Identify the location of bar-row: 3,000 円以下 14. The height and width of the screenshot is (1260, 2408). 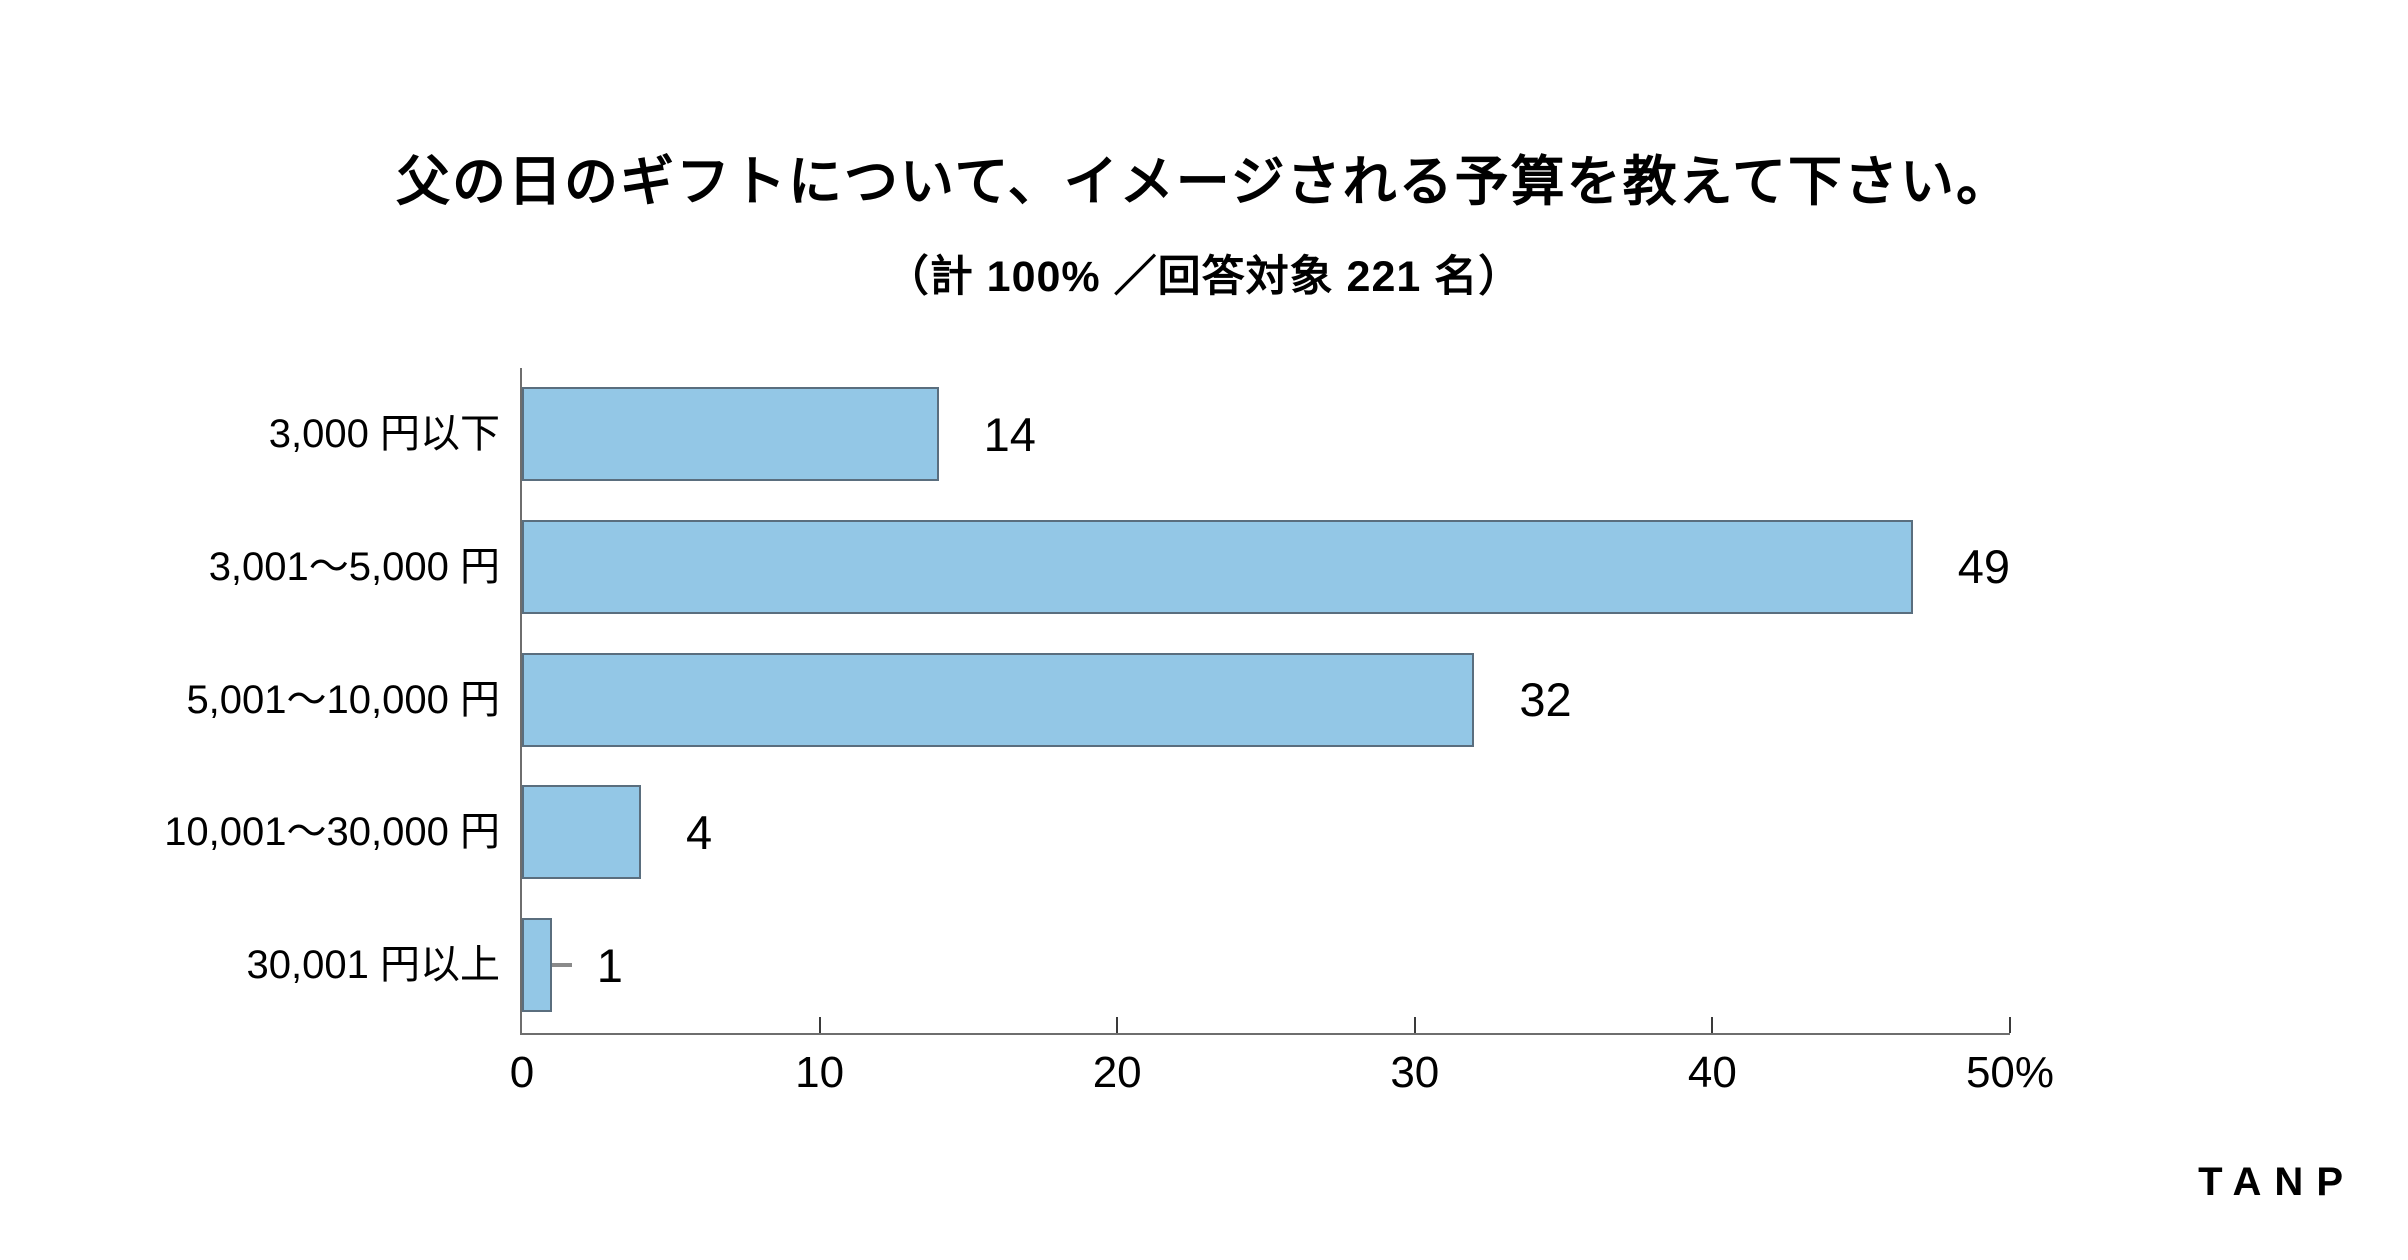
(1139, 434).